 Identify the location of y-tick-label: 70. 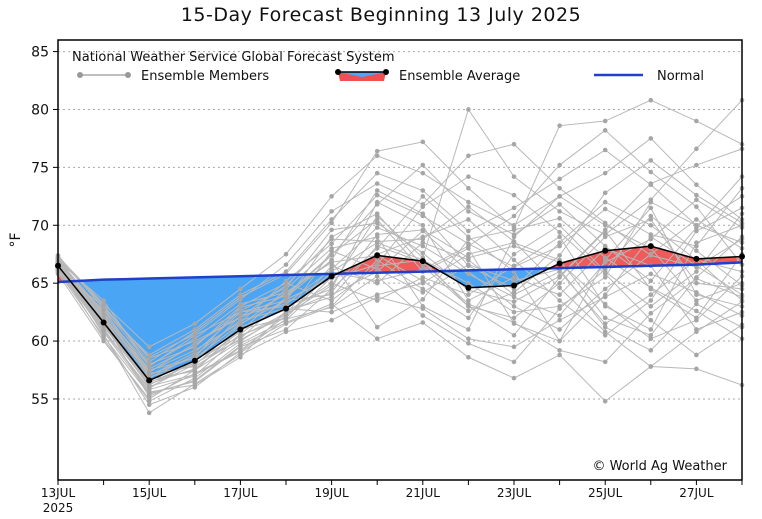
(40, 226).